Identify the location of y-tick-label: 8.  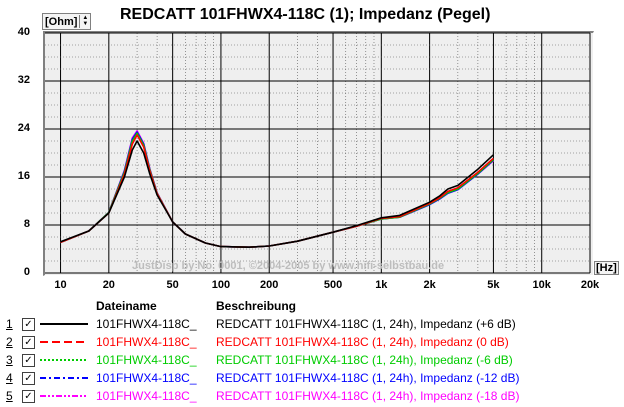
(26, 224).